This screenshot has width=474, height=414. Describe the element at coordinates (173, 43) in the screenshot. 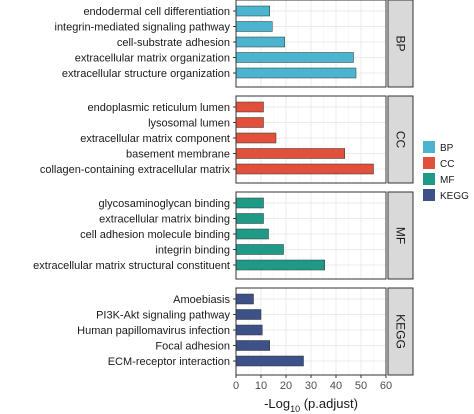

I see `category-label: cell-substrate adhesion` at that location.